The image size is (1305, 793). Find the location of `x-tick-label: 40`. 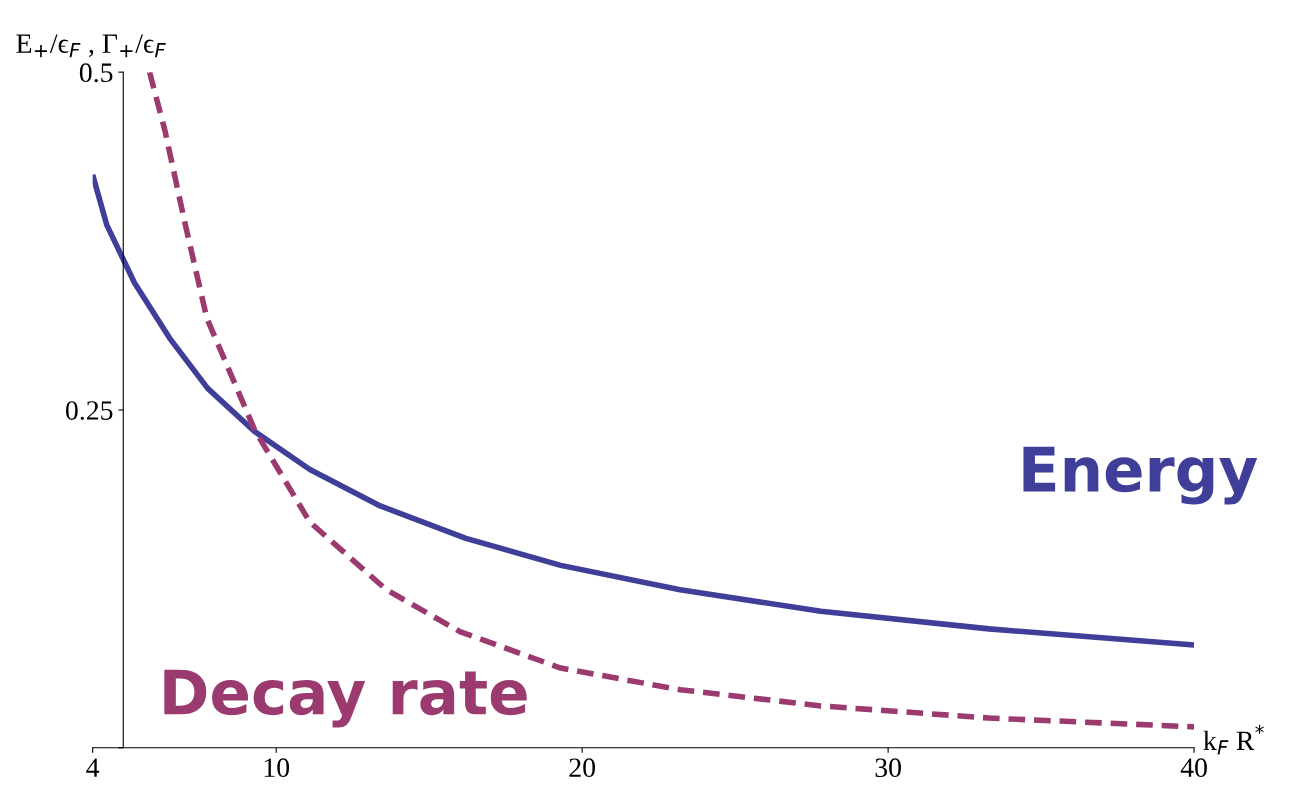

x-tick-label: 40 is located at coordinates (1193, 768).